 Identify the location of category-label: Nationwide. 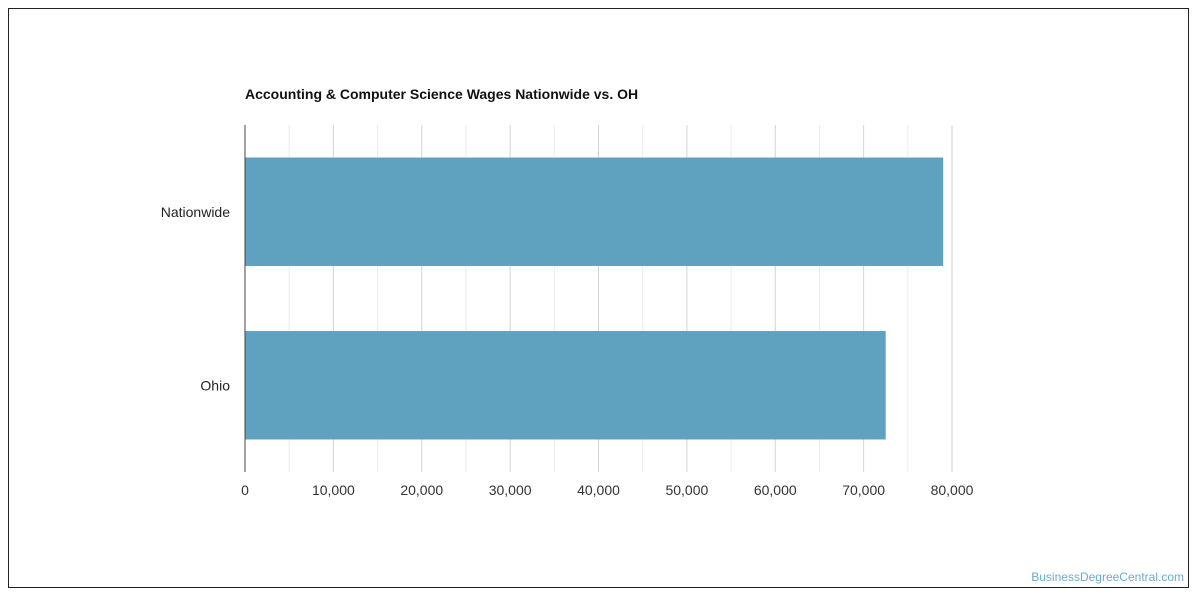
(195, 212).